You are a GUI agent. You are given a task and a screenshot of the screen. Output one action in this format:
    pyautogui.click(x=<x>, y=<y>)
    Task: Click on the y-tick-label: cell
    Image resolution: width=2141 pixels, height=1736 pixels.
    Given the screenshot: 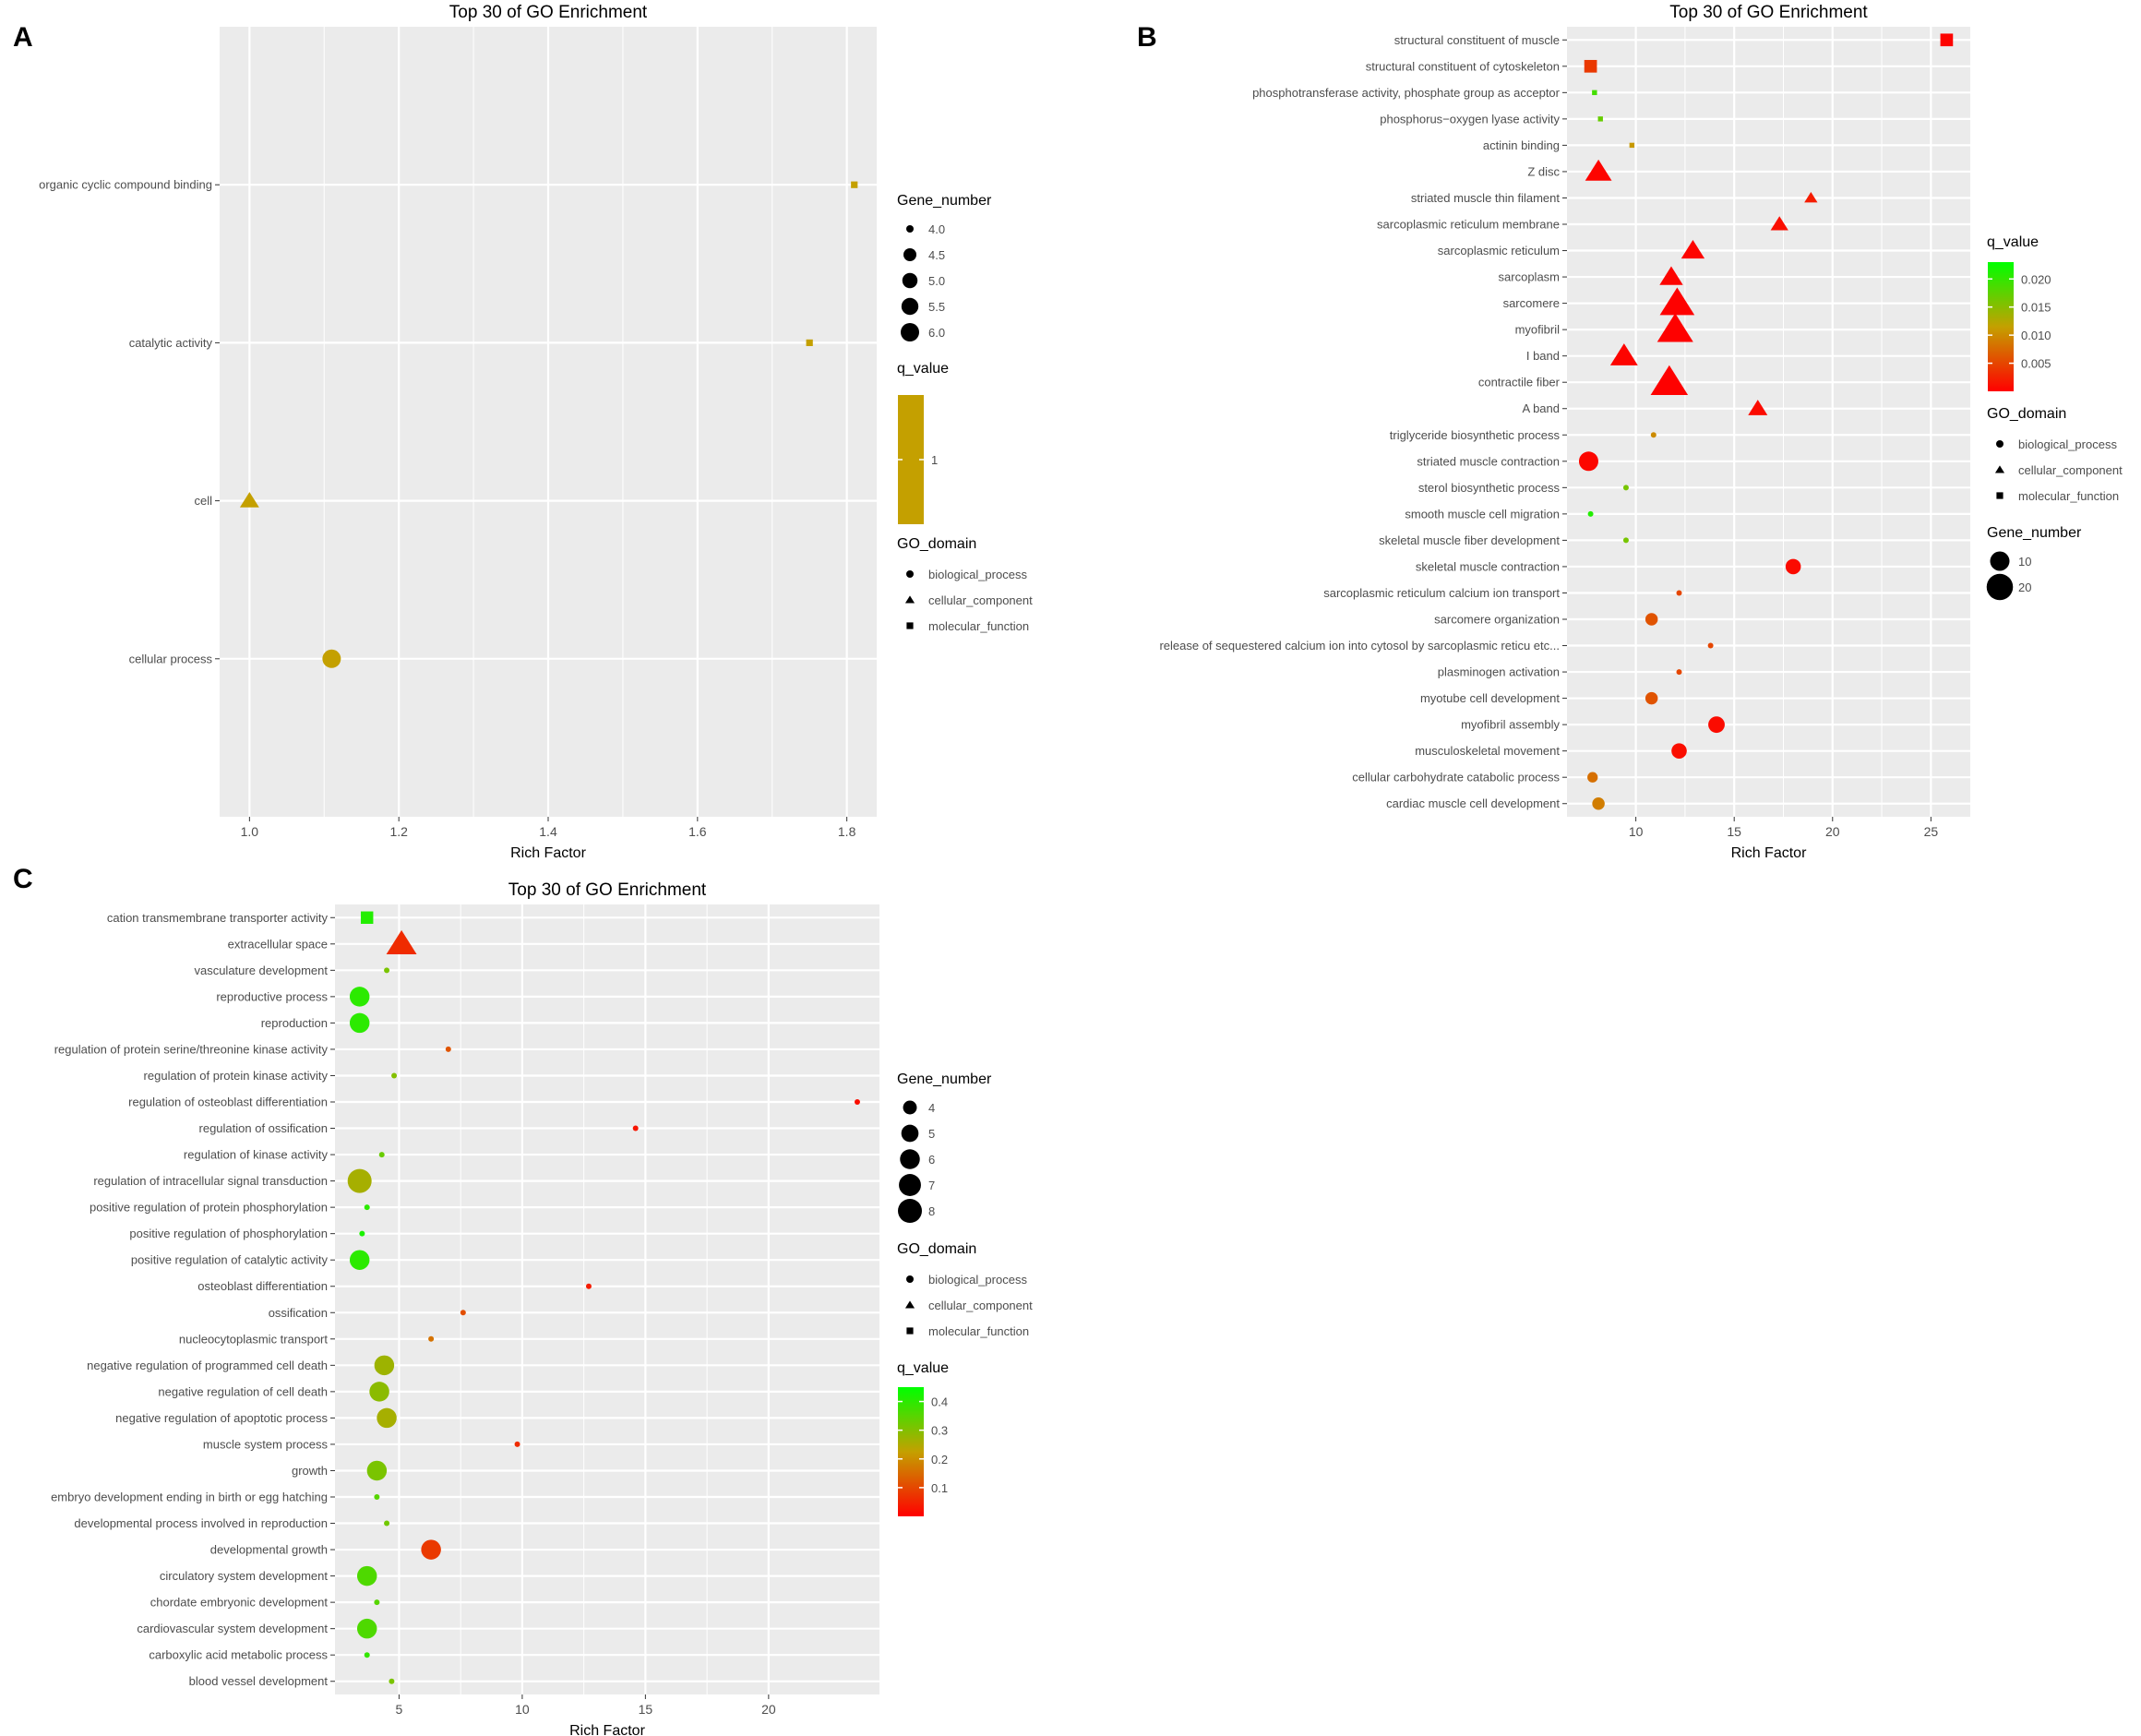 What is the action you would take?
    pyautogui.click(x=203, y=501)
    